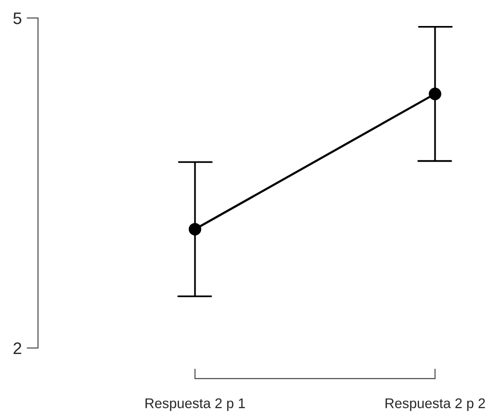  What do you see at coordinates (435, 404) in the screenshot?
I see `x-tick-label: Respuesta 2 p 2` at bounding box center [435, 404].